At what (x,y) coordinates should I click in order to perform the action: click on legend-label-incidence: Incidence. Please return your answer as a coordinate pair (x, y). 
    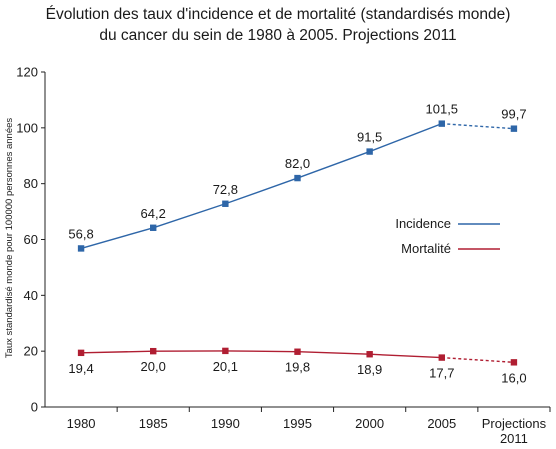
    Looking at the image, I should click on (423, 223).